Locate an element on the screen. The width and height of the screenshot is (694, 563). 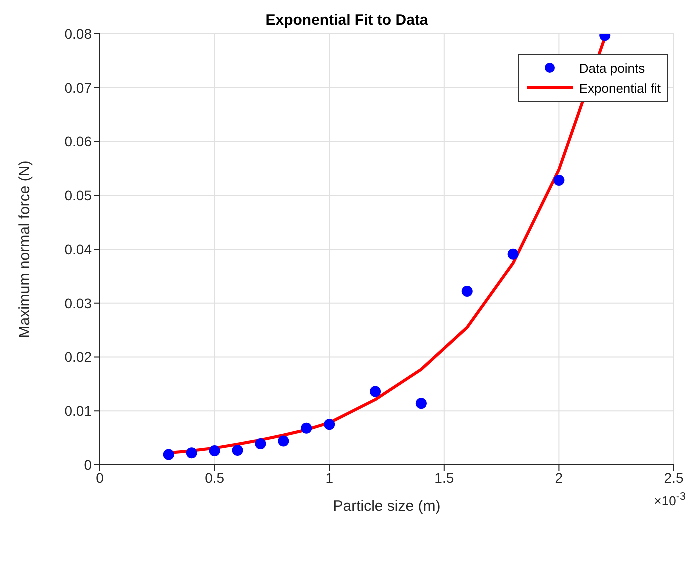
x-axis-title: Particle size (m) is located at coordinates (387, 506).